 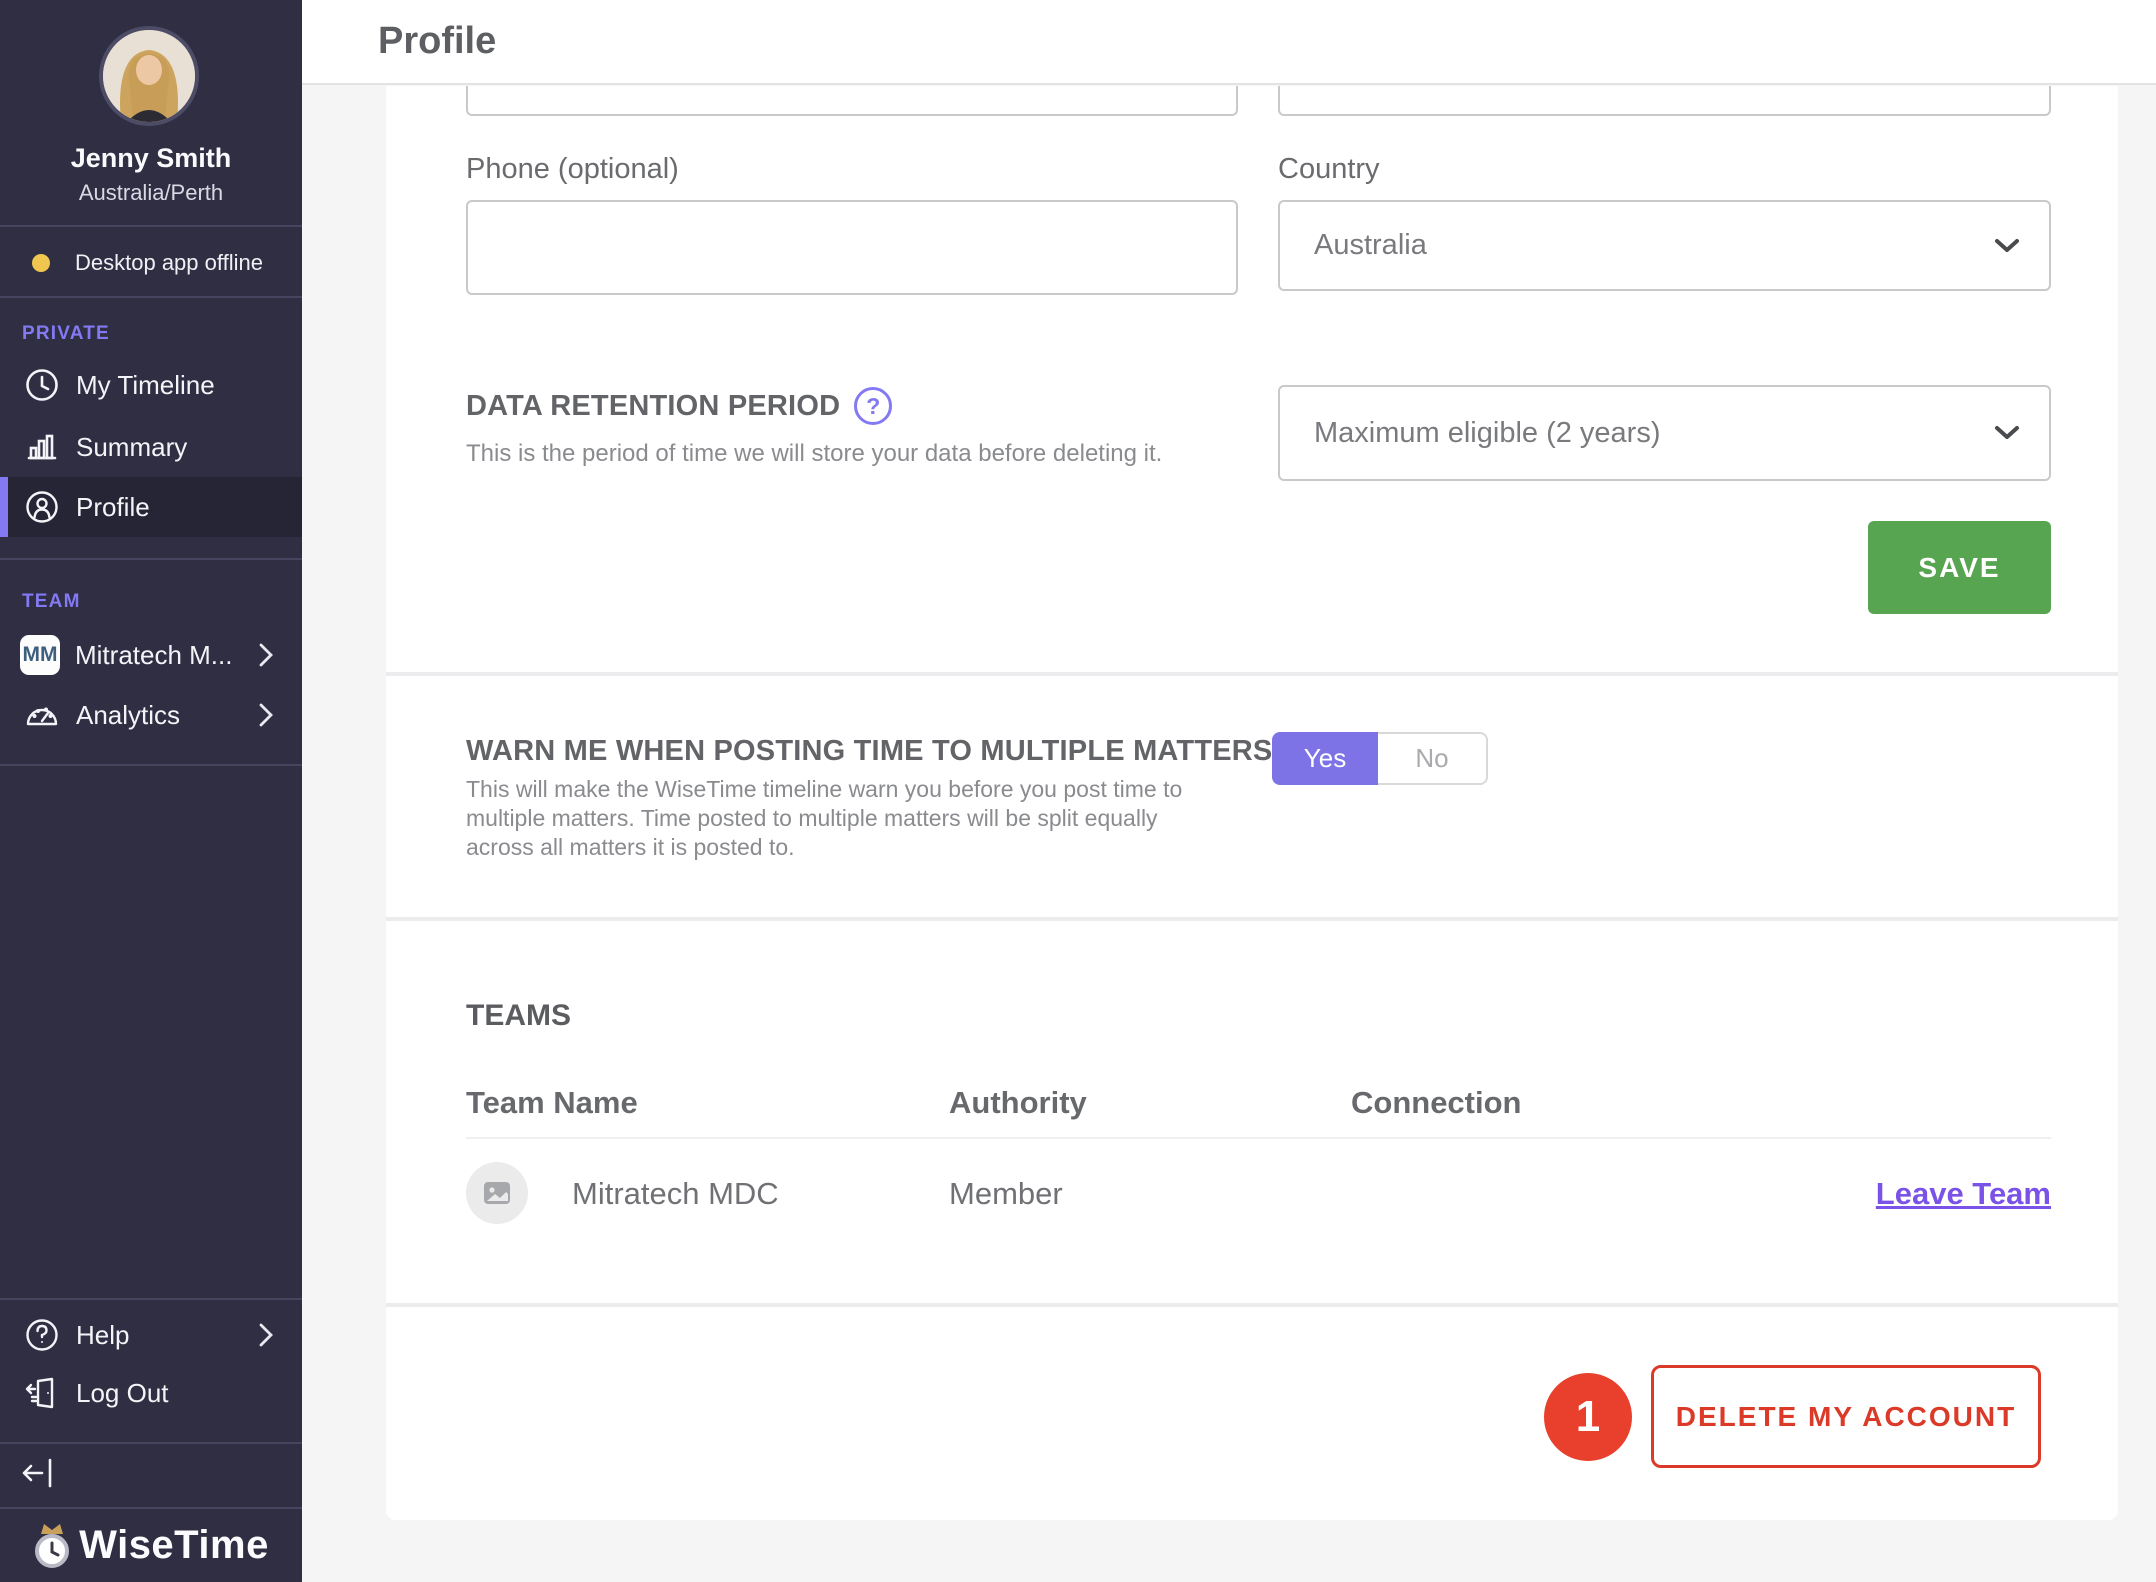 I want to click on data-retention-select: Maximum eligible (2 years), so click(x=1664, y=433).